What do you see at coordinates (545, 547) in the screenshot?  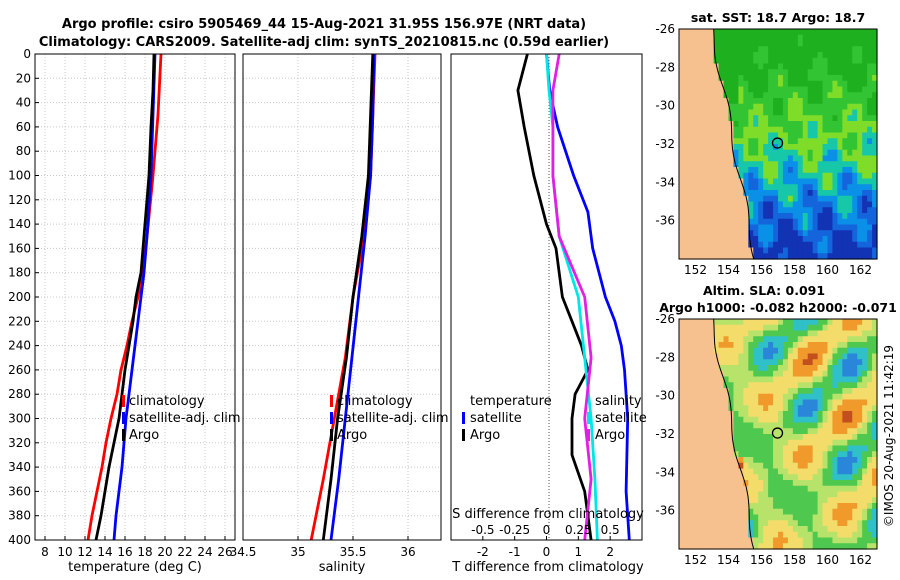 I see `difference-x-ticks: -2 -1 0 1 2` at bounding box center [545, 547].